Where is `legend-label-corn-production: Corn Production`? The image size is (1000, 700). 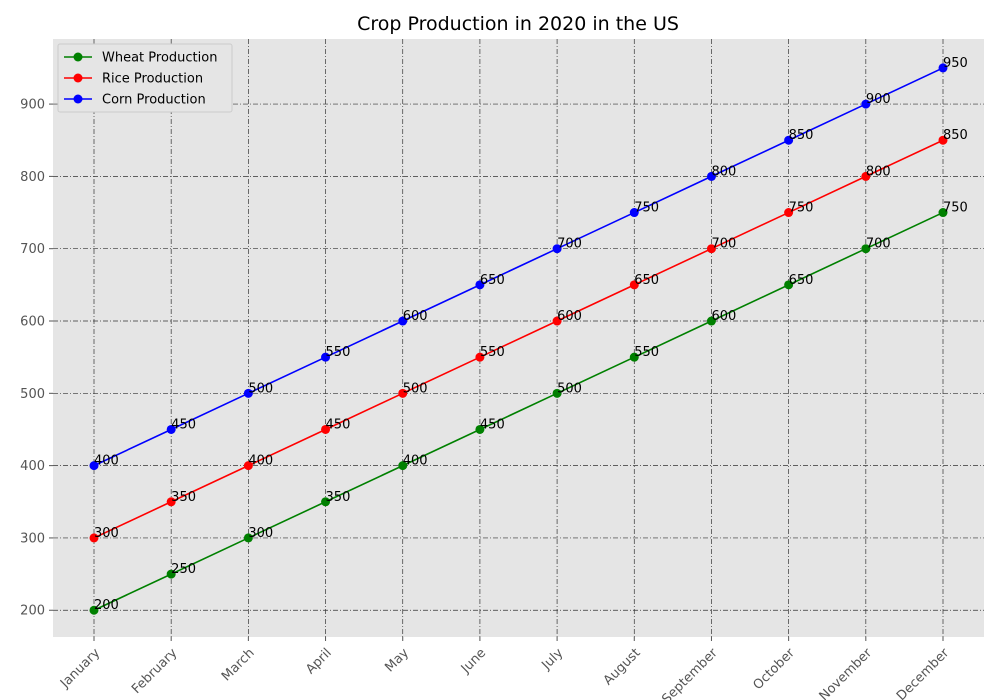 legend-label-corn-production: Corn Production is located at coordinates (154, 100).